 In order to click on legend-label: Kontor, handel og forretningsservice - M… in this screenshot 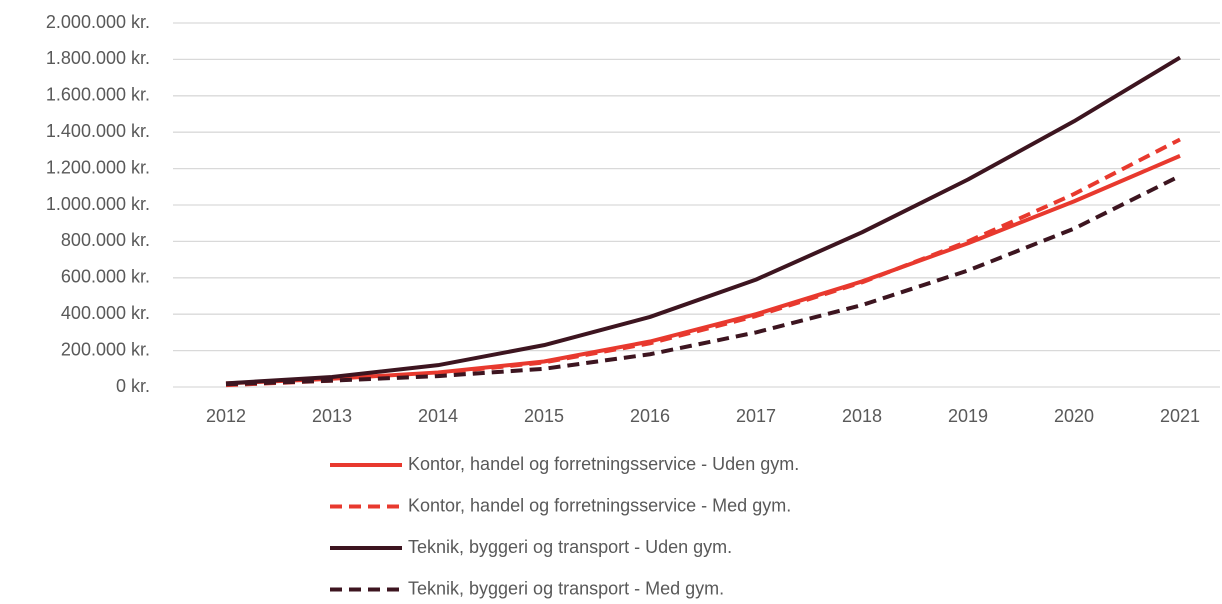, I will do `click(599, 505)`.